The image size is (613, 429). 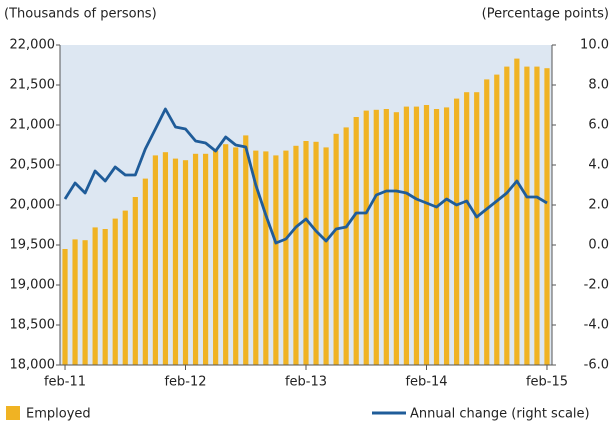 I want to click on y2-tick-label: 10.0, so click(x=594, y=45).